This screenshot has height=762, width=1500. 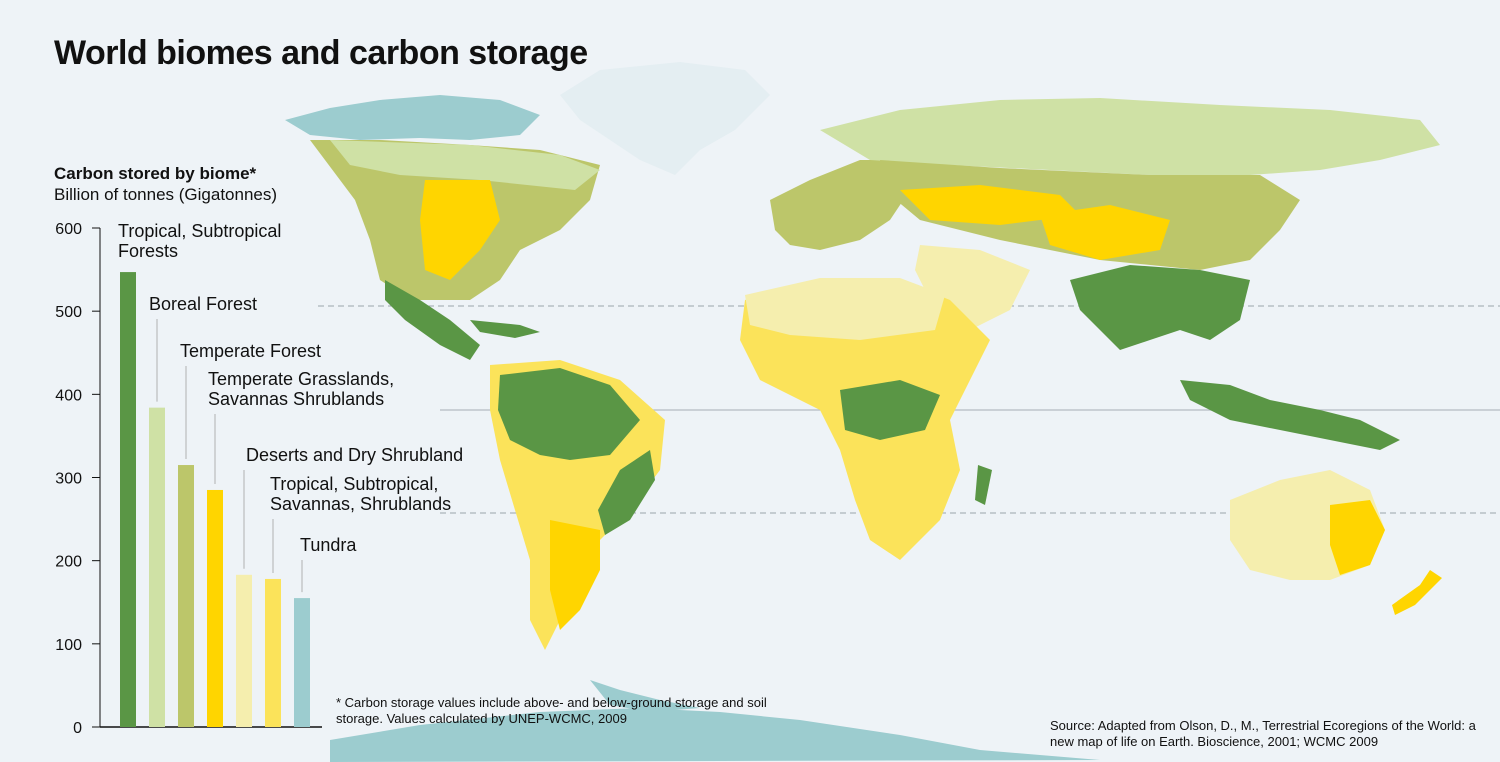 What do you see at coordinates (890, 410) in the screenshot?
I see `congo-forest` at bounding box center [890, 410].